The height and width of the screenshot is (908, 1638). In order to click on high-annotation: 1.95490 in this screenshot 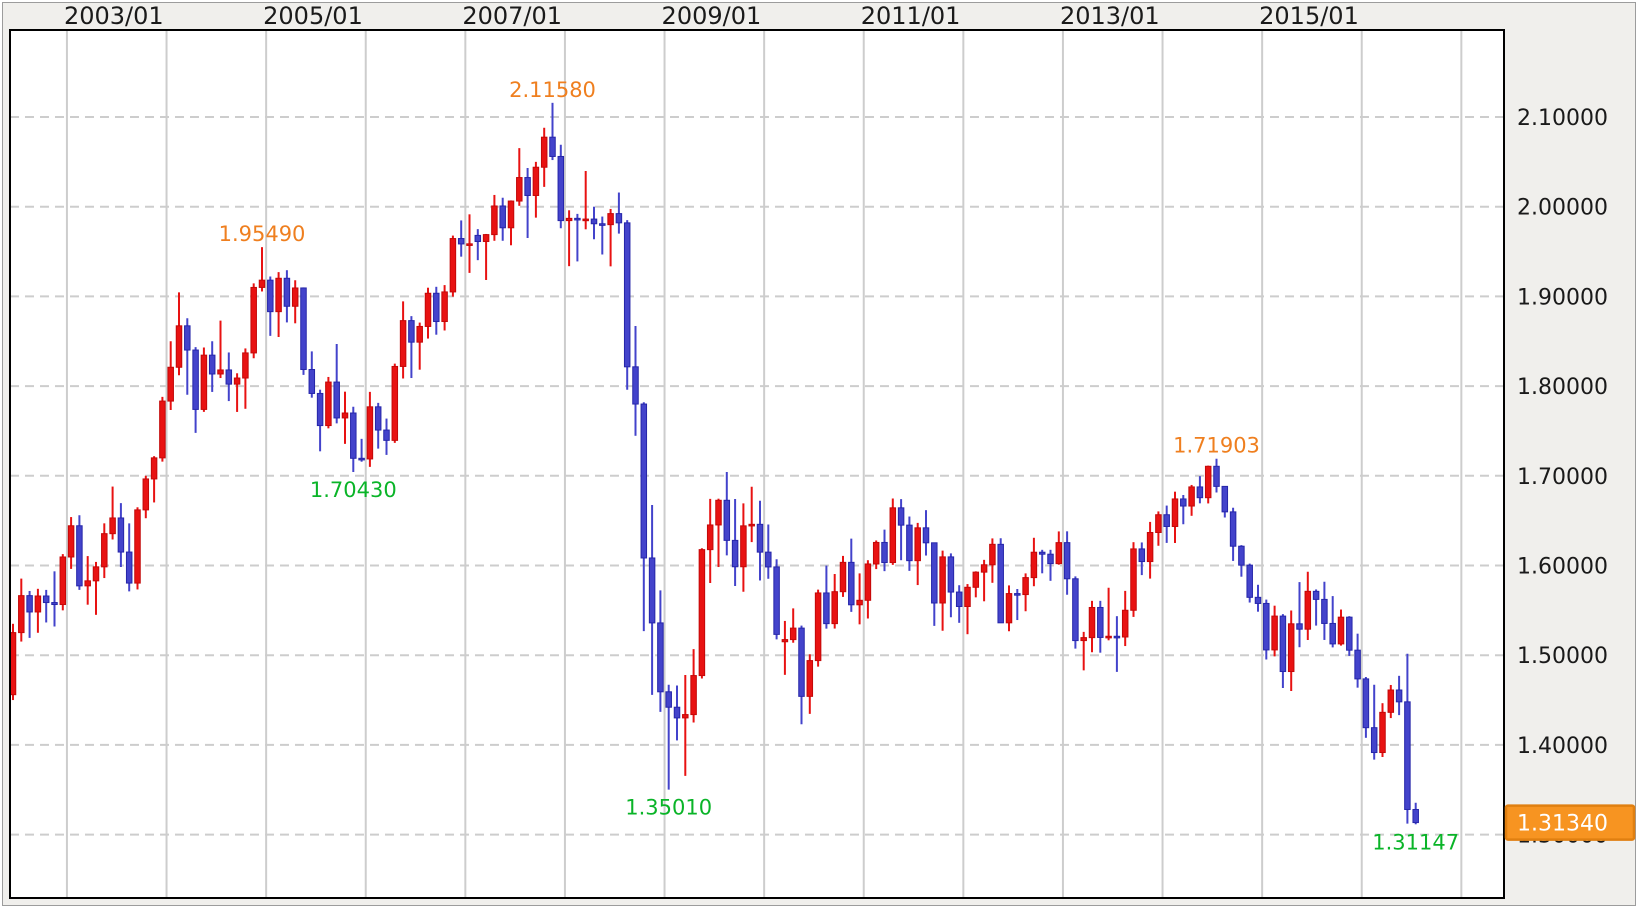, I will do `click(262, 234)`.